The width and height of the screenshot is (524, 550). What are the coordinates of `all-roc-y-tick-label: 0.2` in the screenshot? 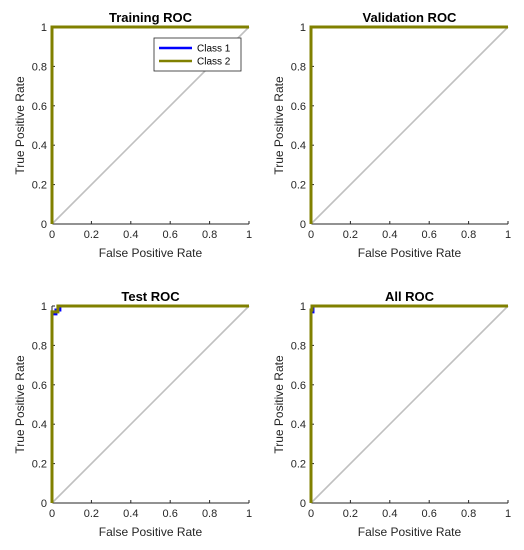 It's located at (298, 465).